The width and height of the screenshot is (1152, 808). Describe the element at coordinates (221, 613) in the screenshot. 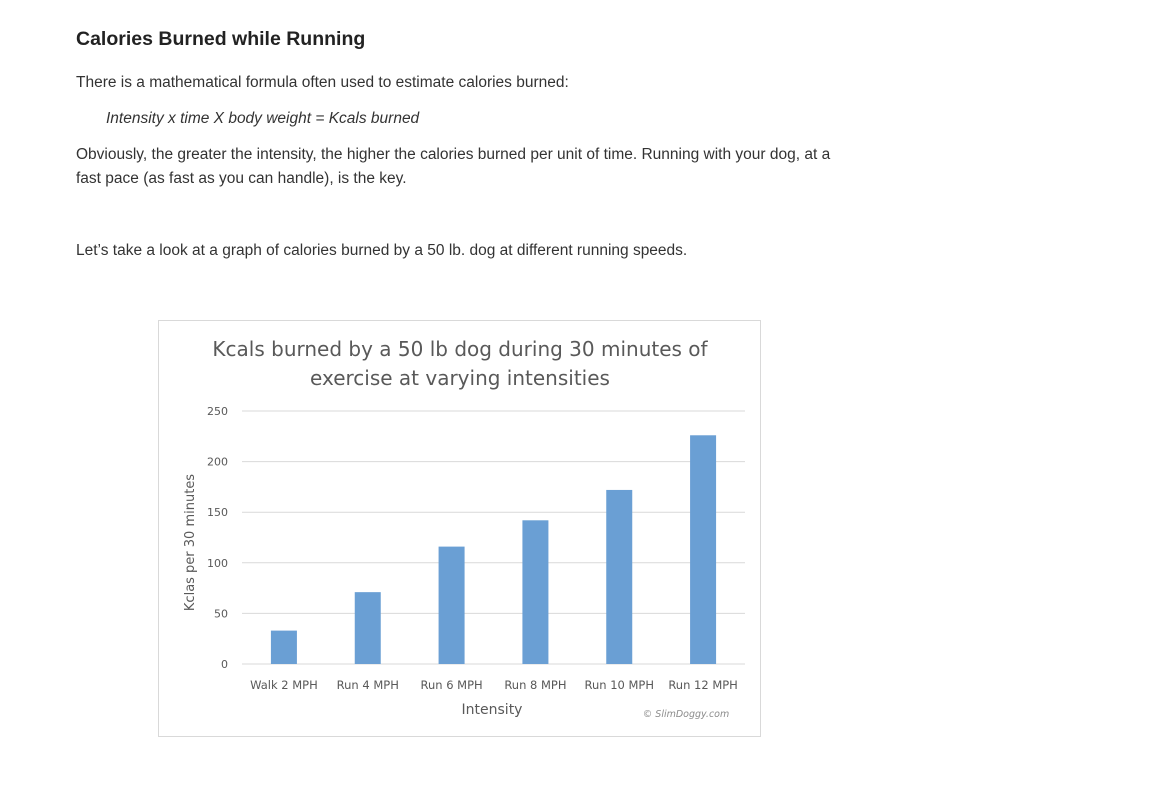

I see `y-tick-label: 50` at that location.